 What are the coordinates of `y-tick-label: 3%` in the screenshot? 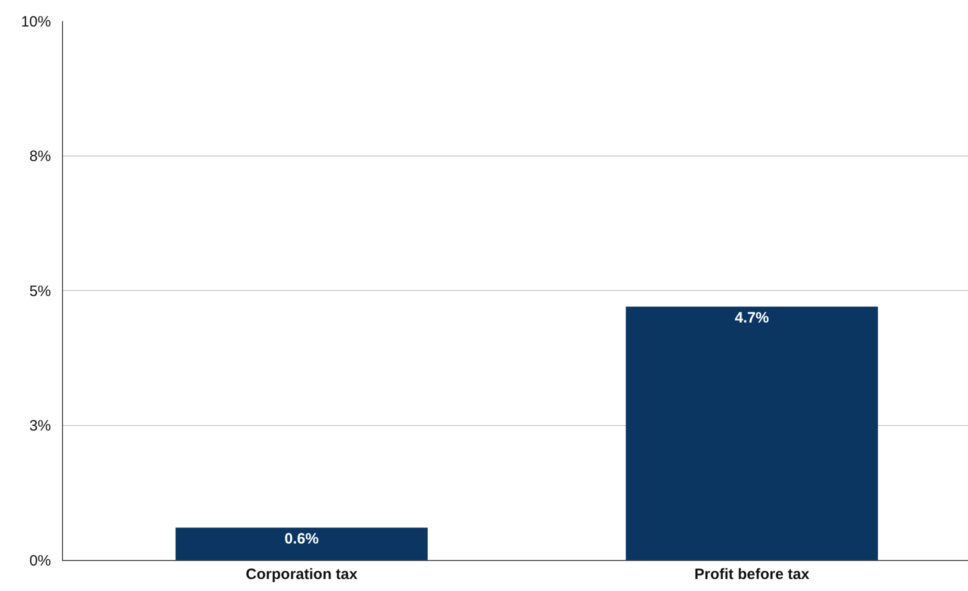 It's located at (40, 426).